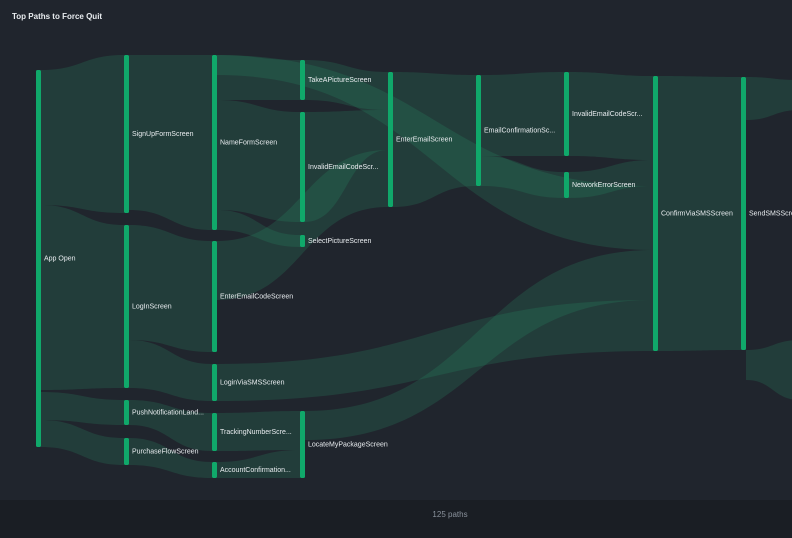  I want to click on title: Top Paths to Force Quit, so click(57, 16).